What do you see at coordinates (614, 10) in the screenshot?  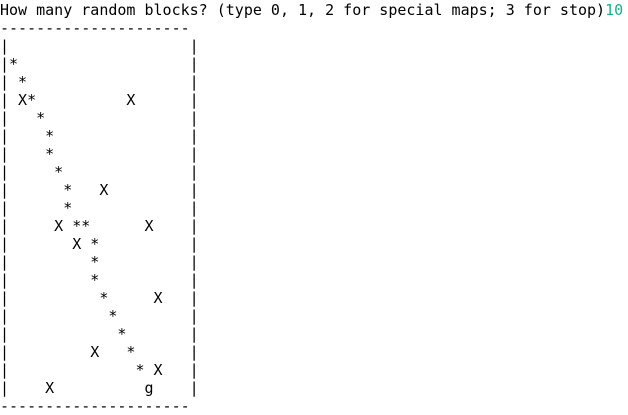 I see `user-input-value: 10` at bounding box center [614, 10].